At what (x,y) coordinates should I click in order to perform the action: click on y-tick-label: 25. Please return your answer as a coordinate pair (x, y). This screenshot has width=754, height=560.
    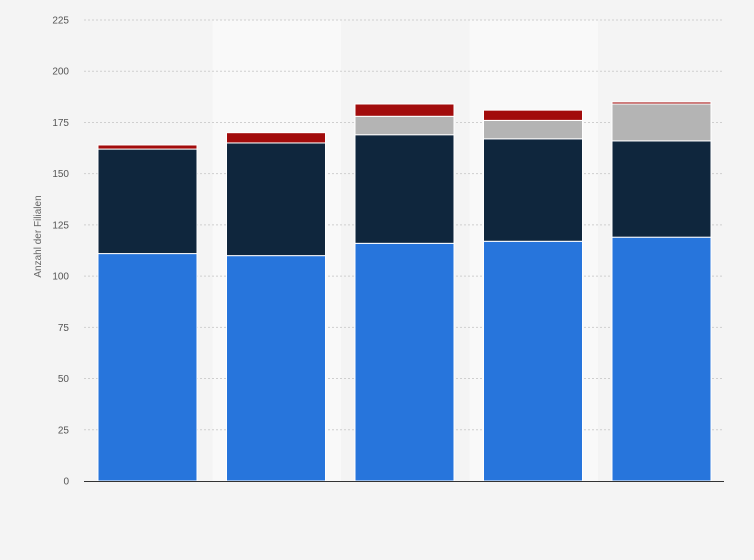
    Looking at the image, I should click on (64, 430).